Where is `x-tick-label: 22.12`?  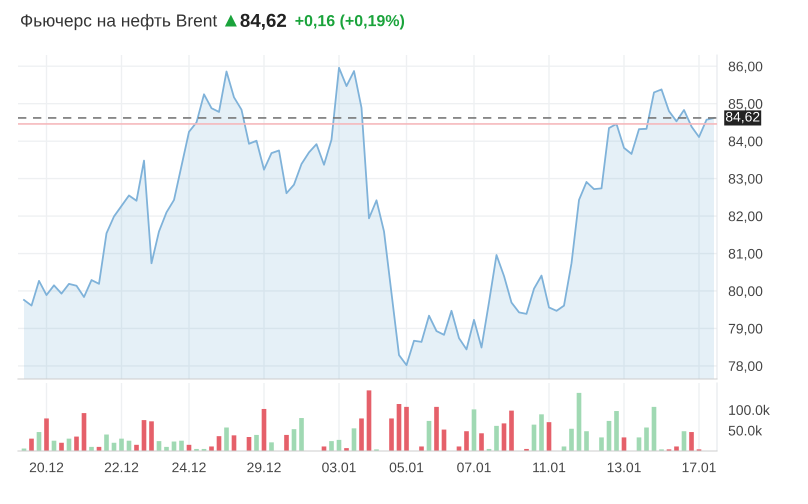 x-tick-label: 22.12 is located at coordinates (121, 467).